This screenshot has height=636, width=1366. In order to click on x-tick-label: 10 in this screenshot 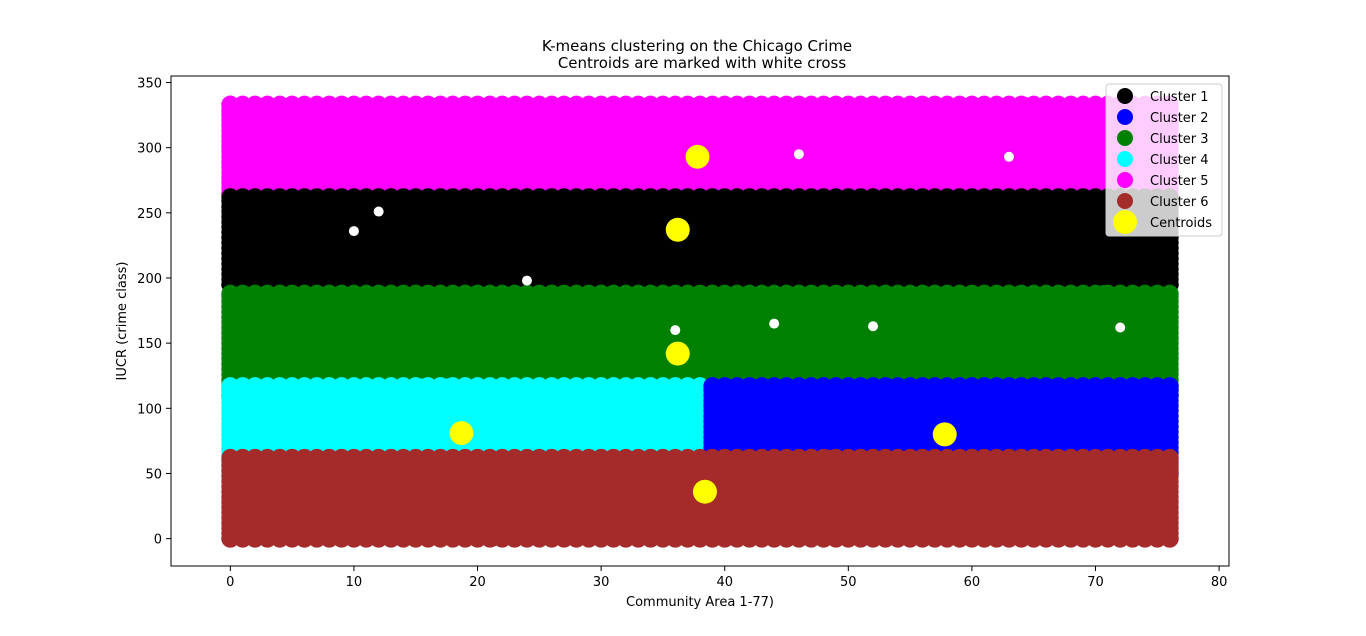, I will do `click(354, 582)`.